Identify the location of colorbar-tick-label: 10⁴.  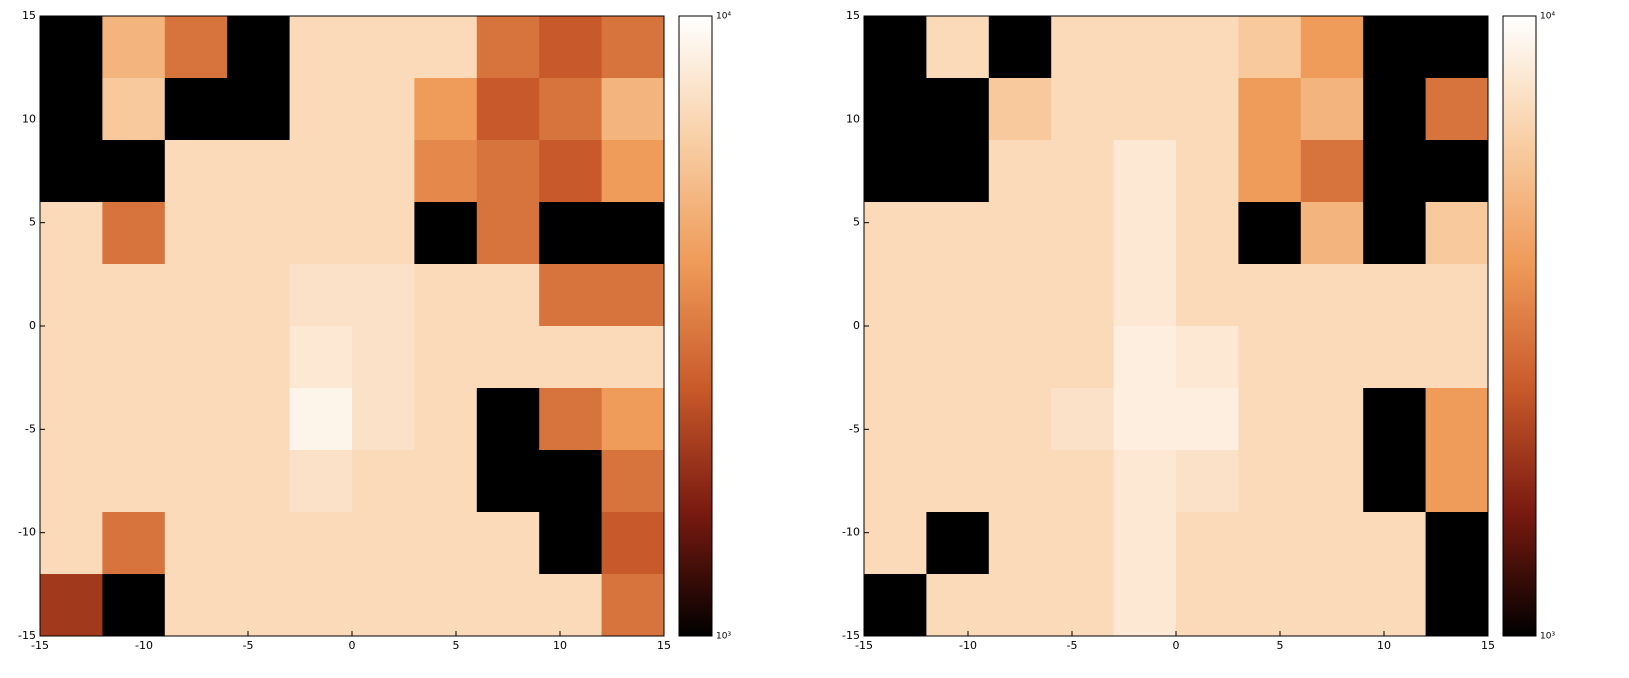
(1547, 17).